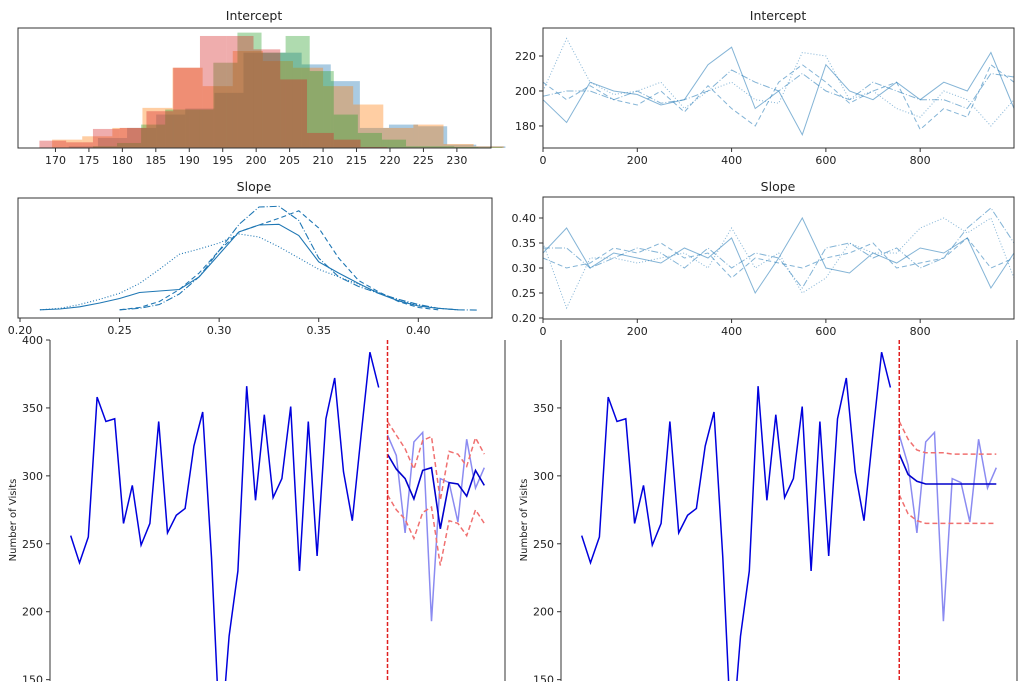  Describe the element at coordinates (778, 97) in the screenshot. I see `intercept-trace-line` at that location.